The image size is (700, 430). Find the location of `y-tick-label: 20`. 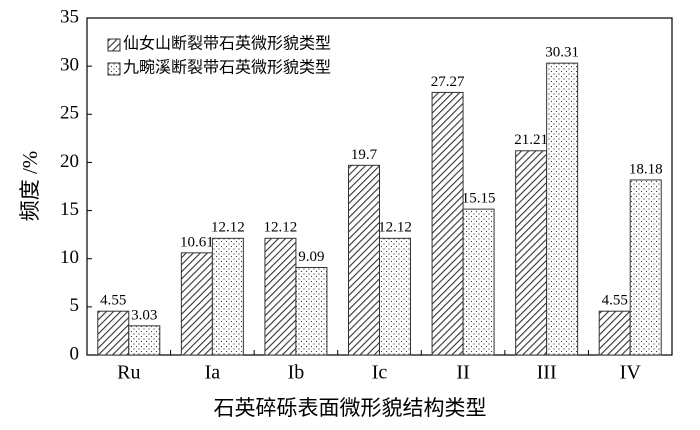

y-tick-label: 20 is located at coordinates (69, 161).